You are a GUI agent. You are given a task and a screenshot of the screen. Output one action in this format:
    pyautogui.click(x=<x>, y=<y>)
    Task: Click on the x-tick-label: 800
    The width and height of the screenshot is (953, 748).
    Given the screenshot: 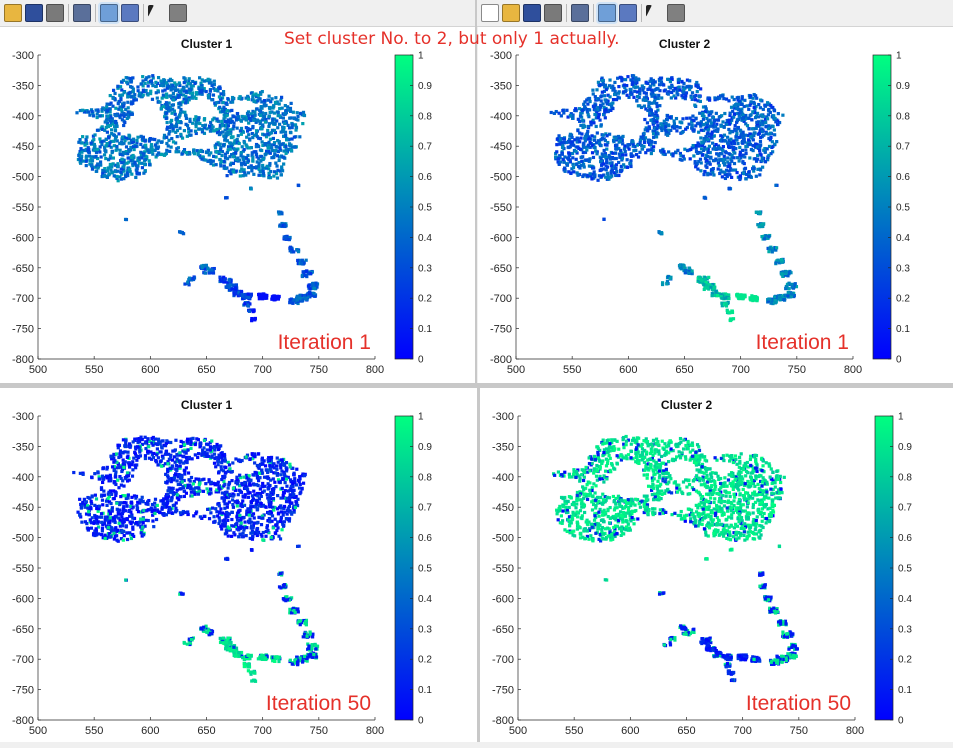 What is the action you would take?
    pyautogui.click(x=375, y=731)
    